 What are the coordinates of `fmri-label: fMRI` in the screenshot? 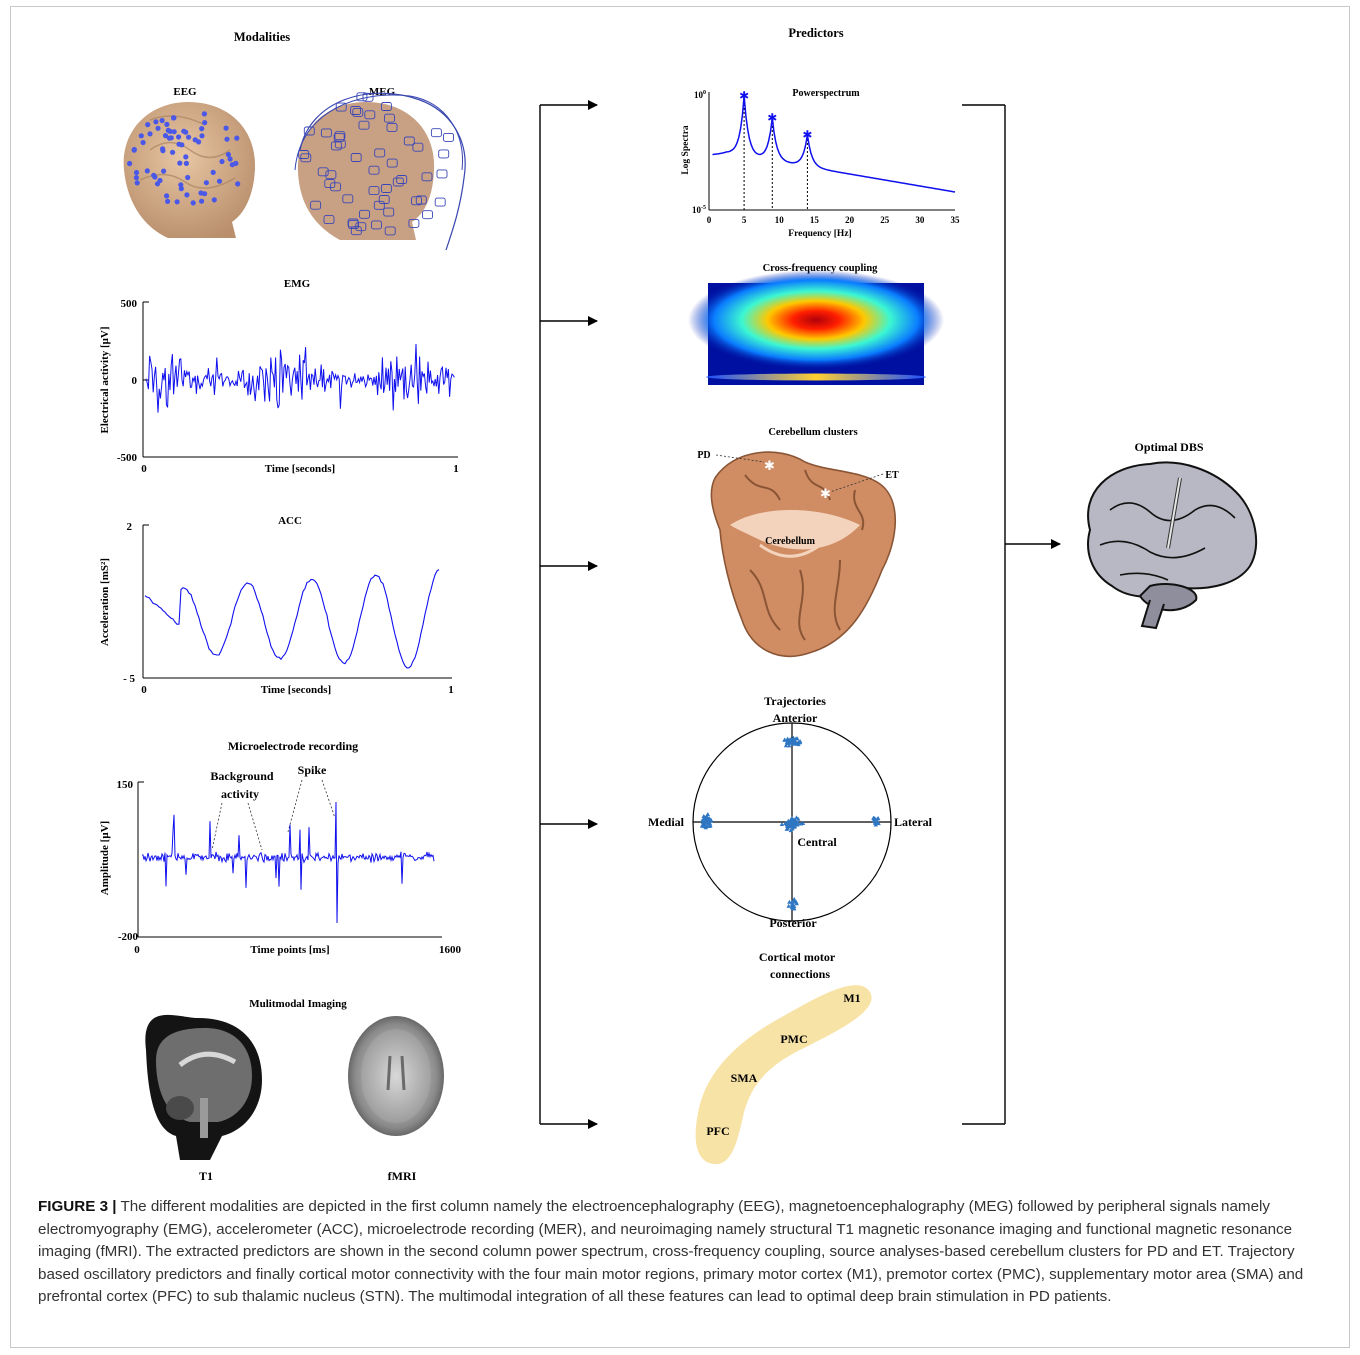 It's located at (402, 1176).